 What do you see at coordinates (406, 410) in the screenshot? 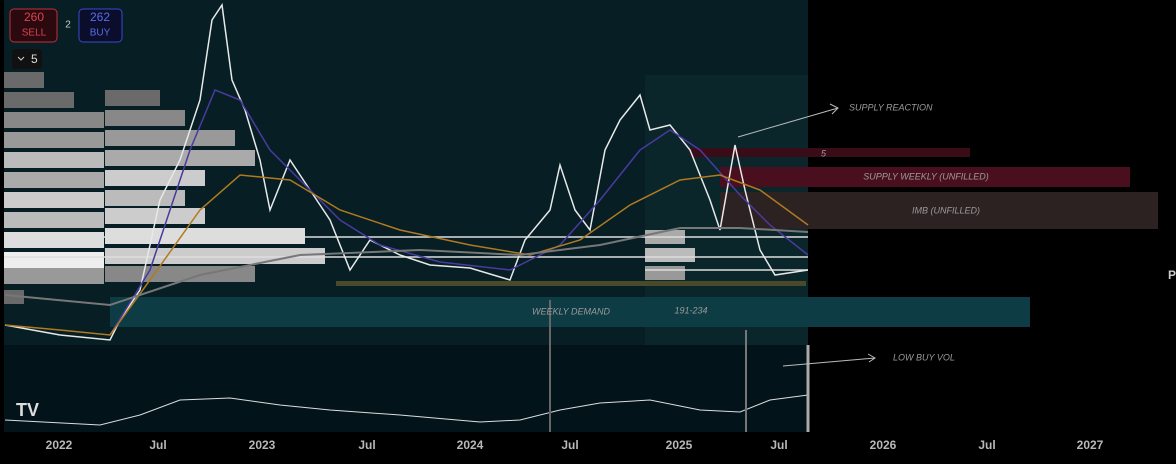
I see `volume-ma` at bounding box center [406, 410].